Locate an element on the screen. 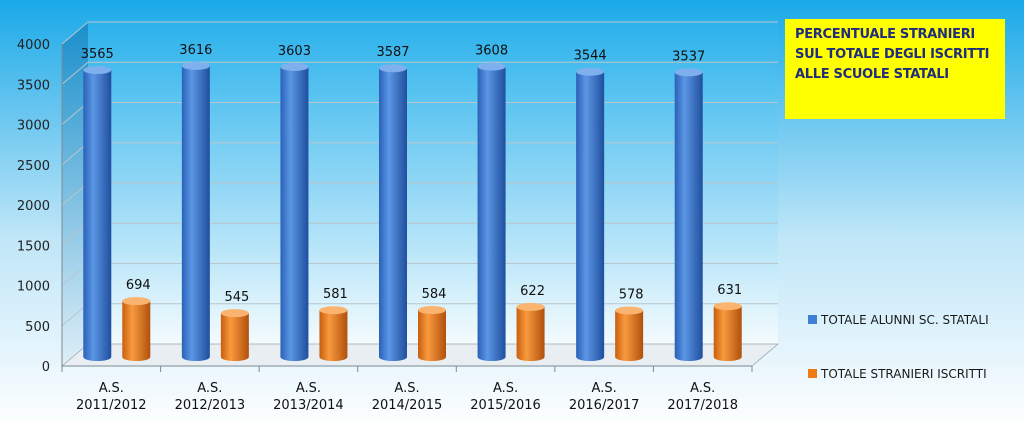 This screenshot has width=1024, height=431. legend-label: TOTALE STRANIERI ISCRITTI is located at coordinates (903, 374).